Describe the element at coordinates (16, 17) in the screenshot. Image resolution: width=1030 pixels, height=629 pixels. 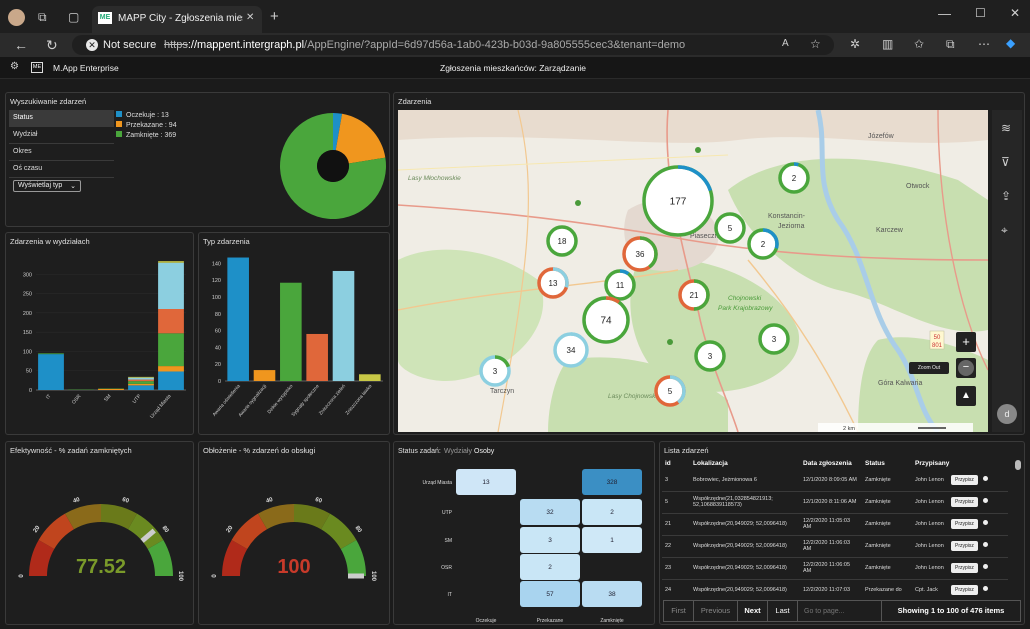
I see `profile-avatar` at that location.